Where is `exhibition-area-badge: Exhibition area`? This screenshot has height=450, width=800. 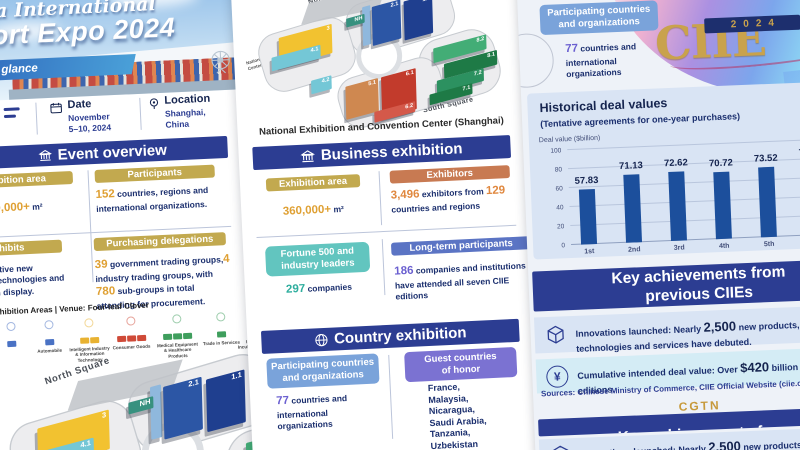
exhibition-area-badge: Exhibition area is located at coordinates (37, 180).